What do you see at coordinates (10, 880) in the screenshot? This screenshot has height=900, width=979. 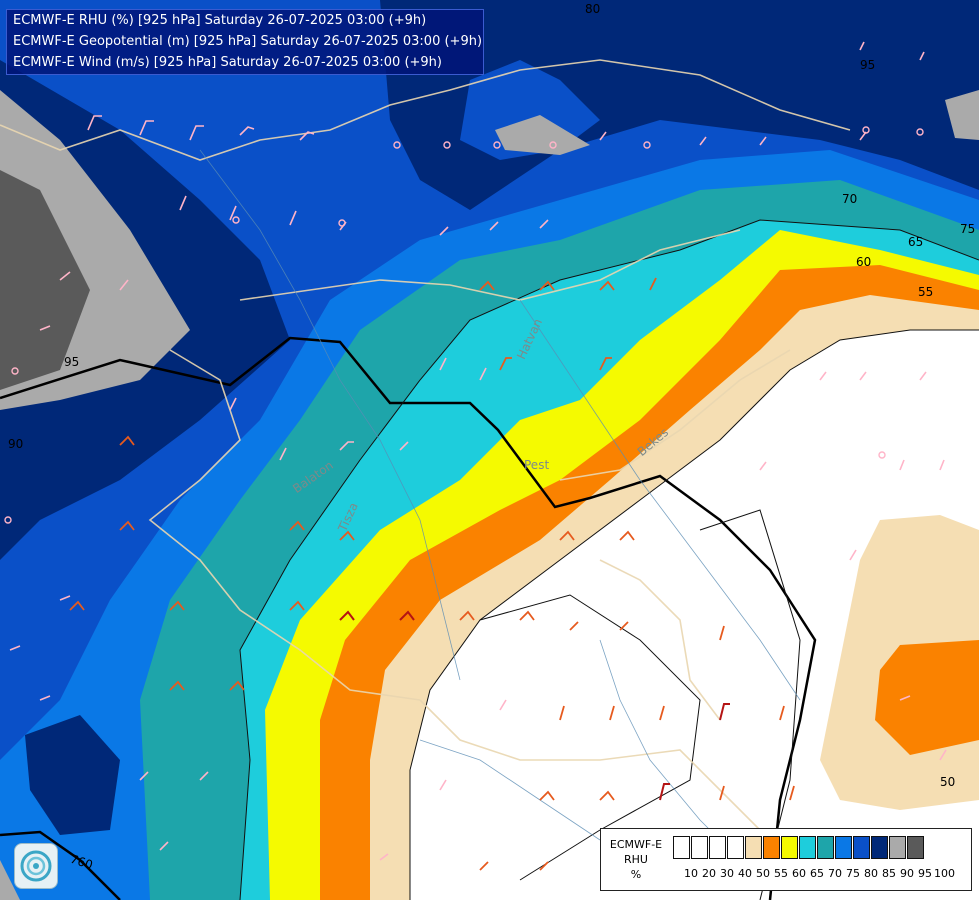 I see `rh-band-95-sw` at bounding box center [10, 880].